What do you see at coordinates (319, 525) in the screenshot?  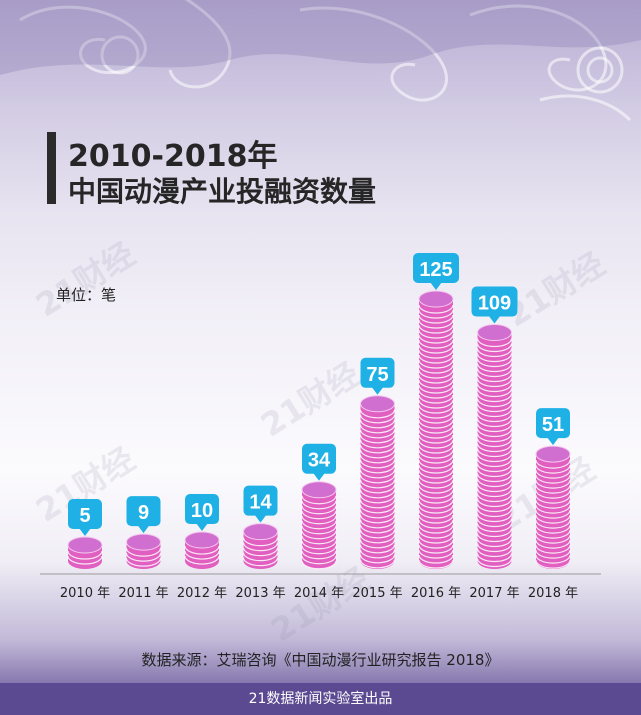 I see `bar-body` at bounding box center [319, 525].